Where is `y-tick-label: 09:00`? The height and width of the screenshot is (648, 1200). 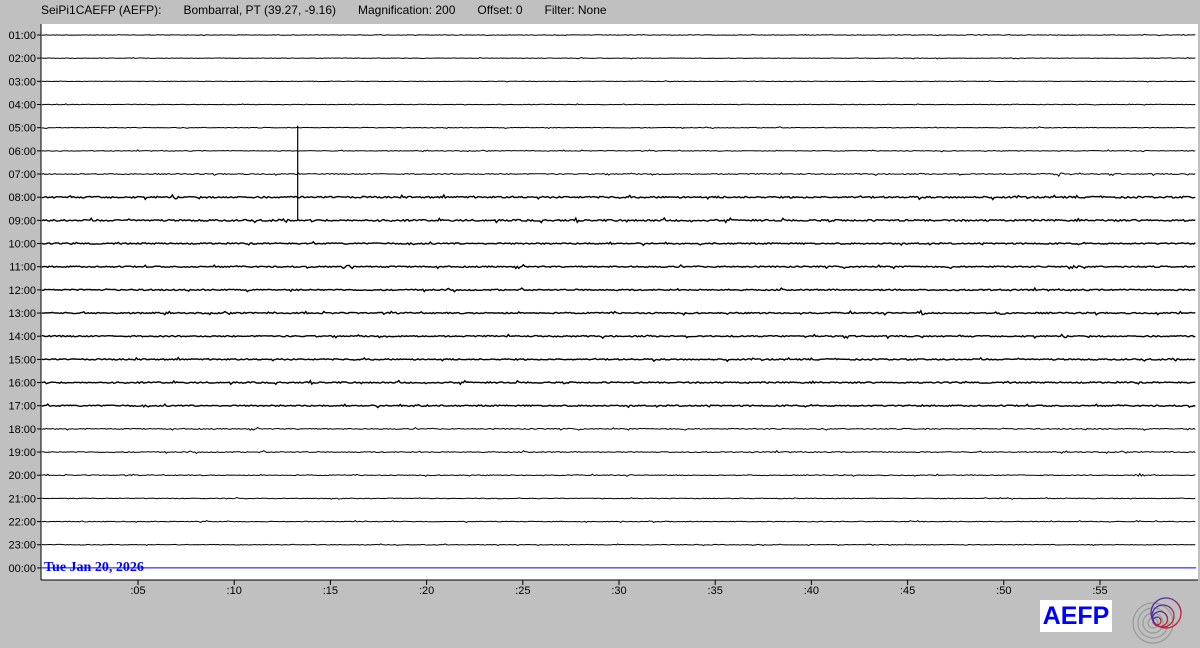 y-tick-label: 09:00 is located at coordinates (22, 221).